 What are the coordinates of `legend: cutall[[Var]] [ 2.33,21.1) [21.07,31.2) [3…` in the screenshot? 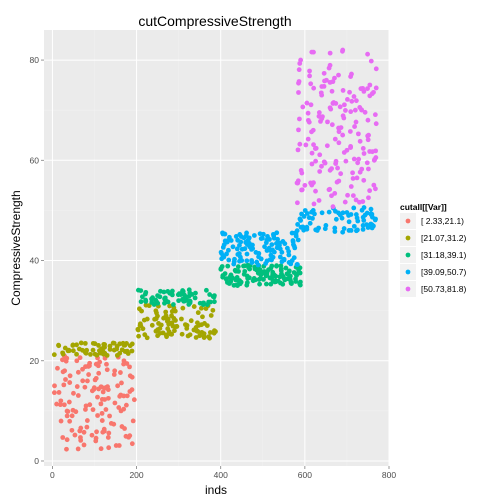 It's located at (433, 249).